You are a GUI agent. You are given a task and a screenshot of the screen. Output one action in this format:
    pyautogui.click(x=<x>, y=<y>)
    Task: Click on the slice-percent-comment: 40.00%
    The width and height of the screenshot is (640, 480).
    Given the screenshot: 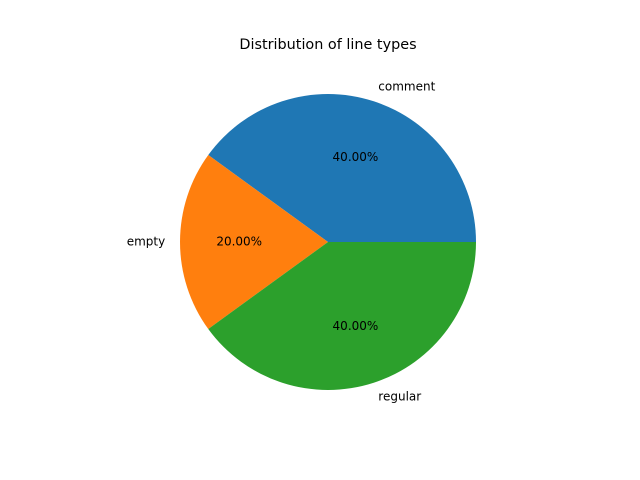 What is the action you would take?
    pyautogui.click(x=356, y=157)
    